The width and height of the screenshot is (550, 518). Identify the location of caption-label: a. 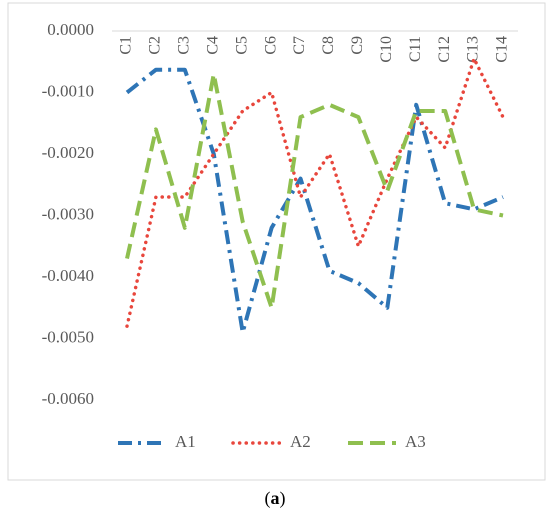
(275, 498).